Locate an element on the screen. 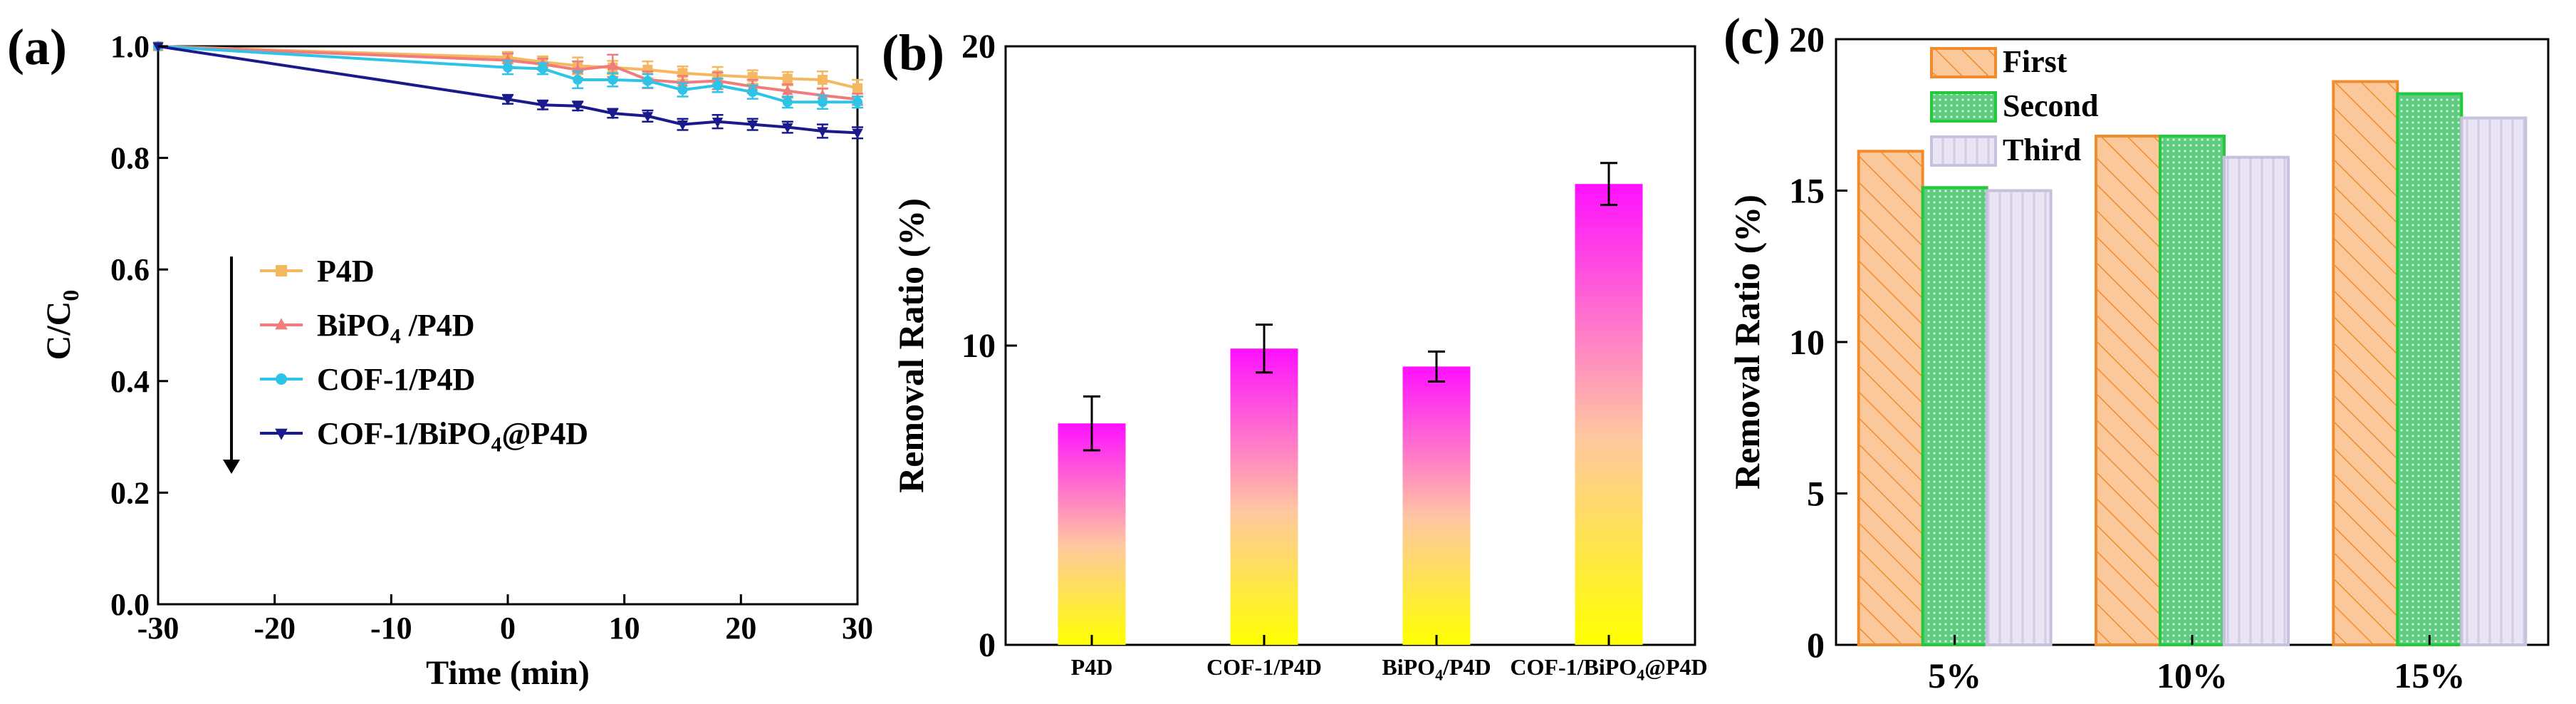 This screenshot has height=704, width=2576. x-tick-label: 5% is located at coordinates (1954, 675).